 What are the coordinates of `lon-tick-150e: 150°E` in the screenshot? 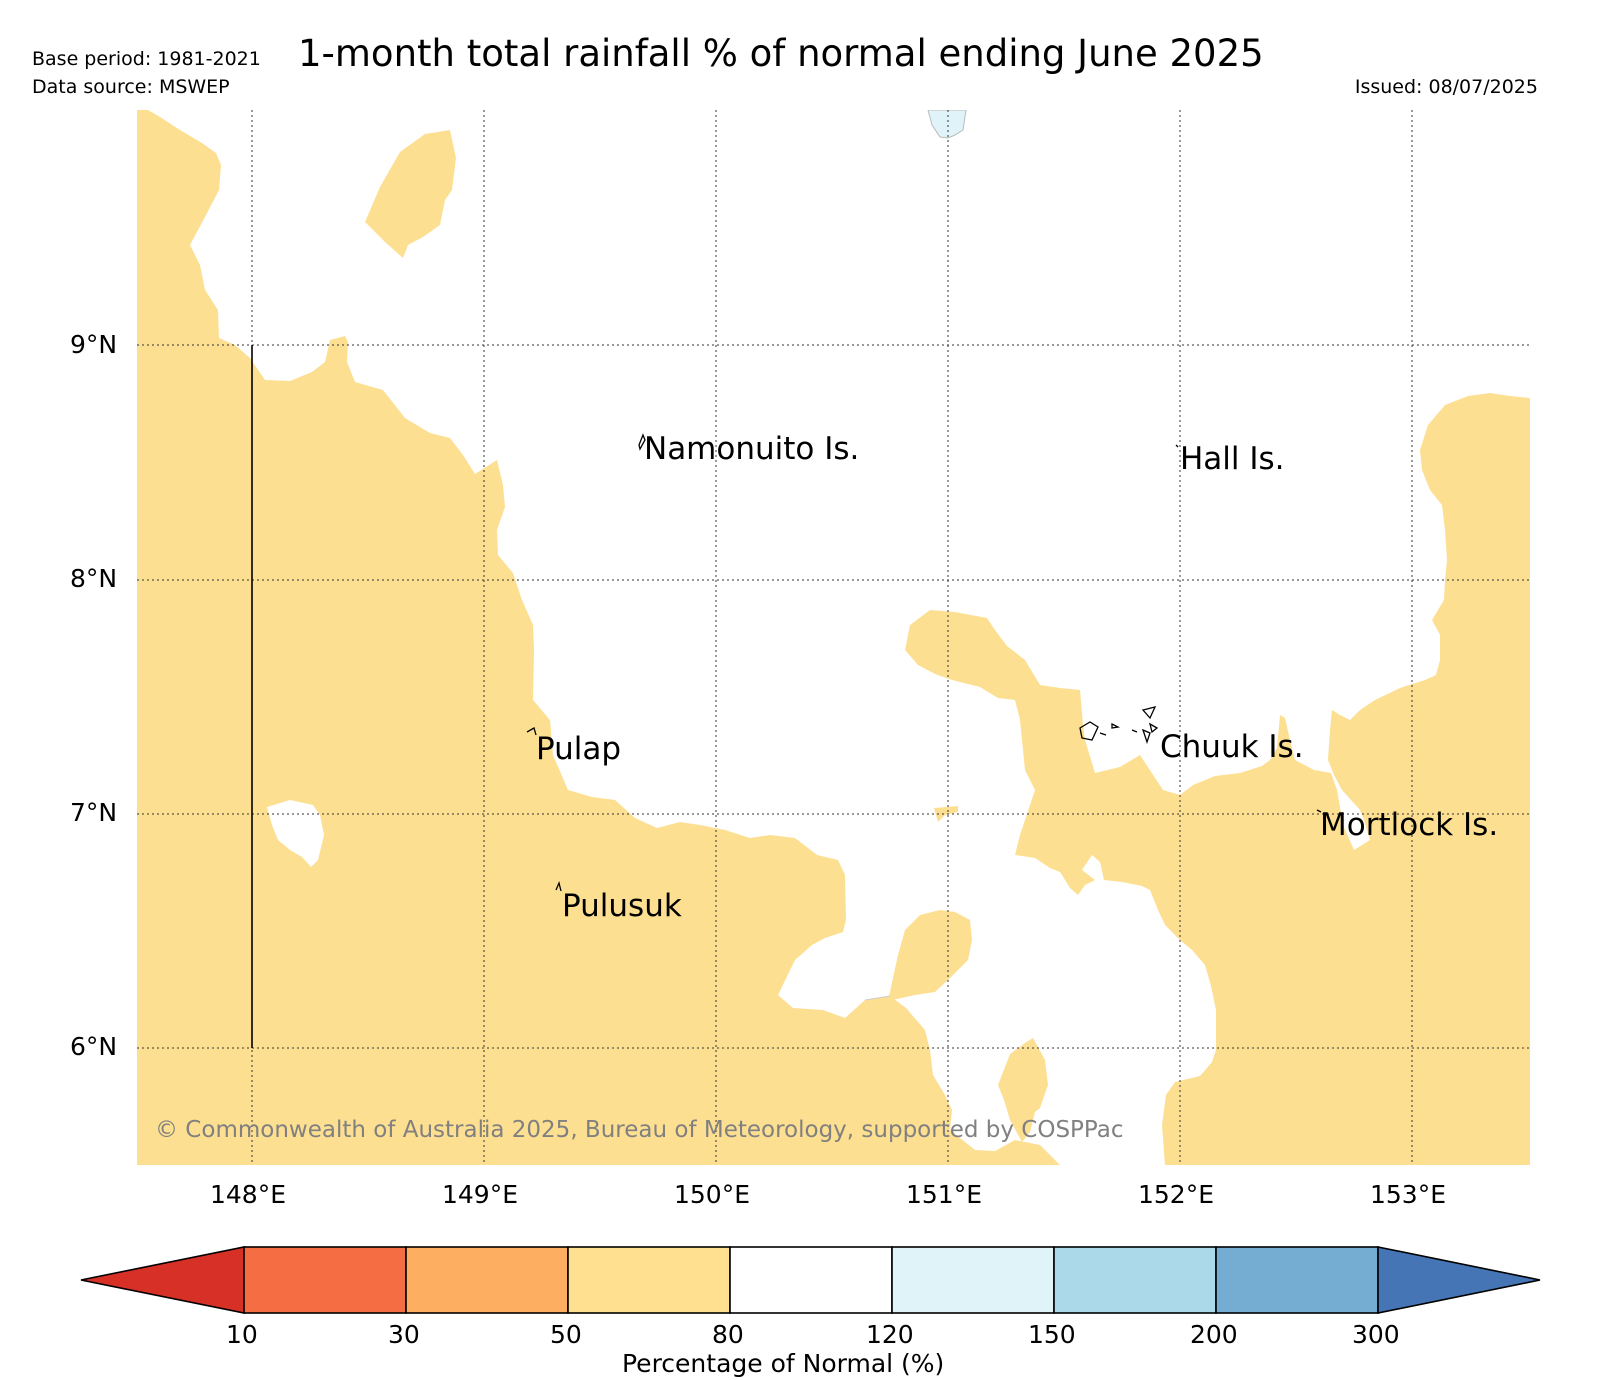 It's located at (712, 1194).